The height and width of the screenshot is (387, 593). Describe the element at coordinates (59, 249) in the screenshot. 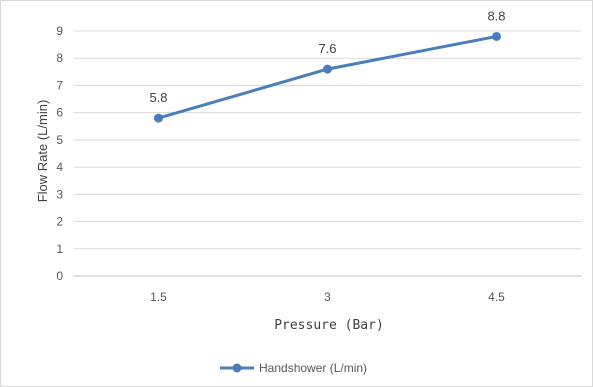

I see `y-tick-label: 1` at that location.